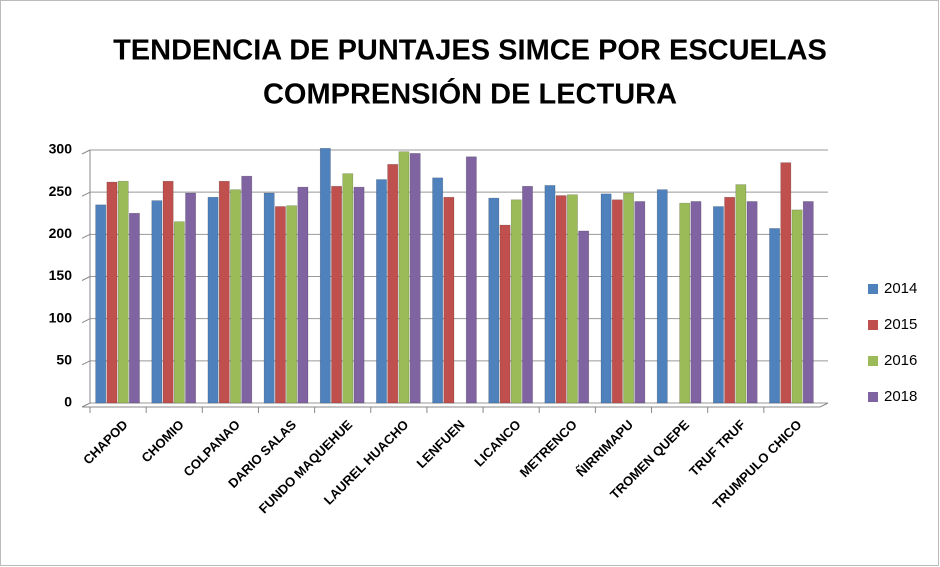 The image size is (940, 567). I want to click on y-tick-label: 200, so click(61, 233).